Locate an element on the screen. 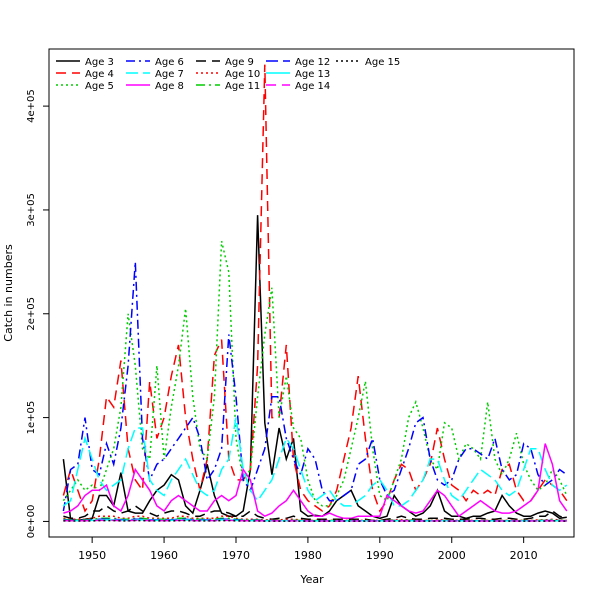  legend-label-age-14: Age 14 is located at coordinates (312, 86).